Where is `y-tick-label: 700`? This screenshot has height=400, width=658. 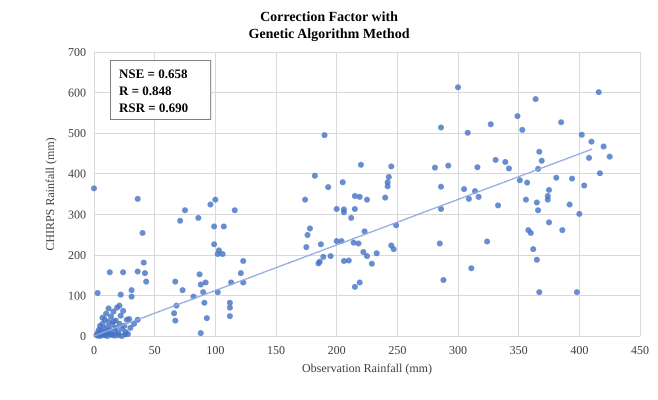 y-tick-label: 700 is located at coordinates (77, 52).